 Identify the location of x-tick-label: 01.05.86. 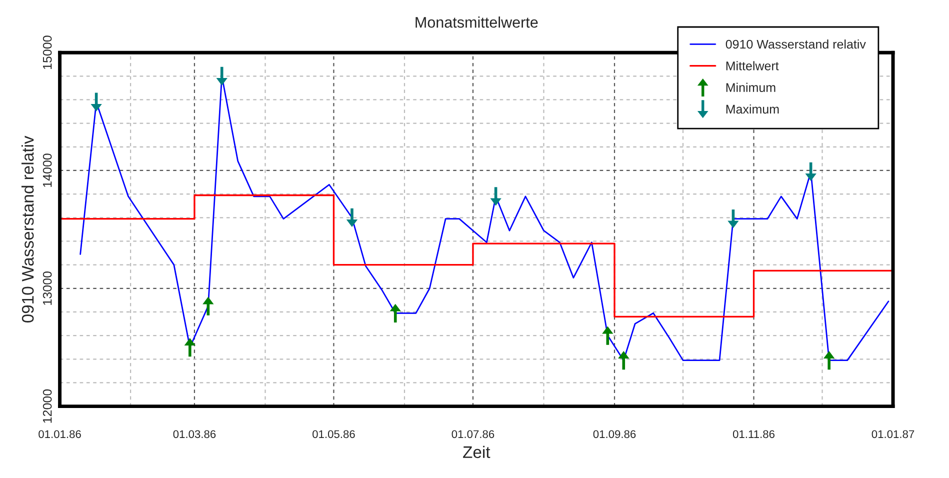
(333, 434).